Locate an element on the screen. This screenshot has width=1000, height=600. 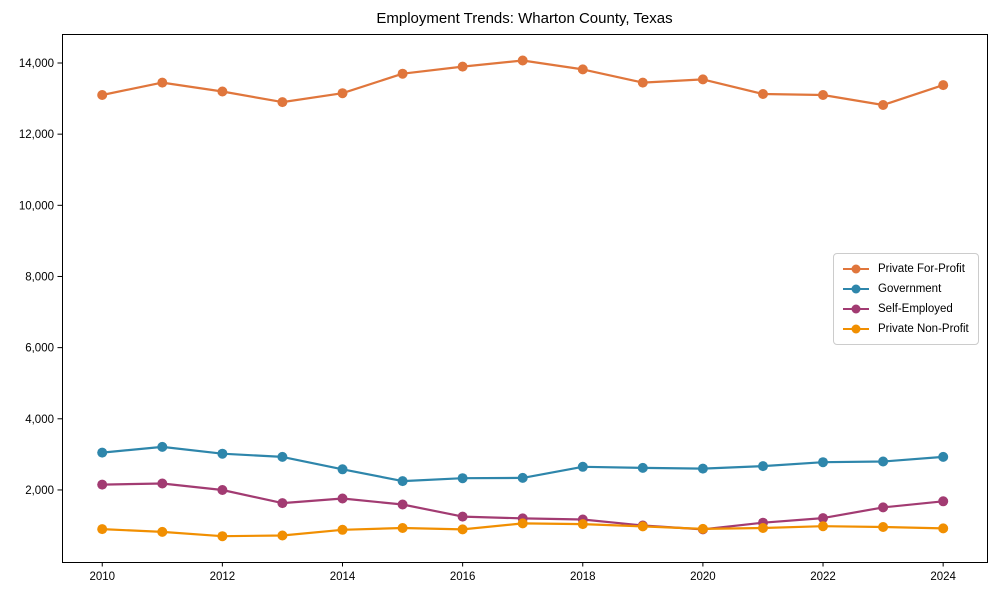
legend-item-private-non-profit: Private Non-Profit is located at coordinates (906, 329).